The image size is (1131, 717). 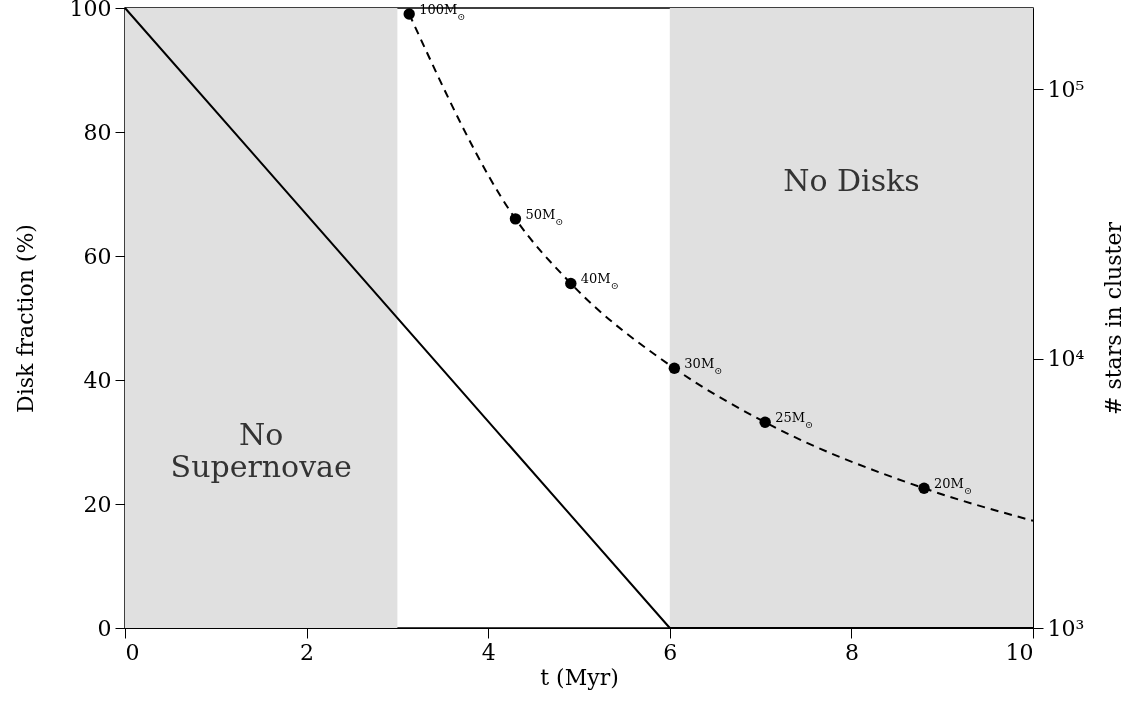 What do you see at coordinates (1066, 359) in the screenshot?
I see `y2-tick-label: 10⁴` at bounding box center [1066, 359].